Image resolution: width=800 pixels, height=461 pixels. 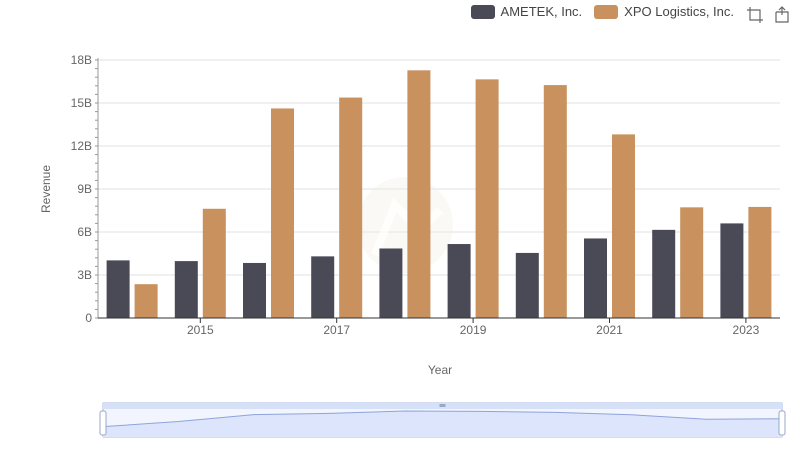 I want to click on bar-ametek-2017, so click(x=323, y=287).